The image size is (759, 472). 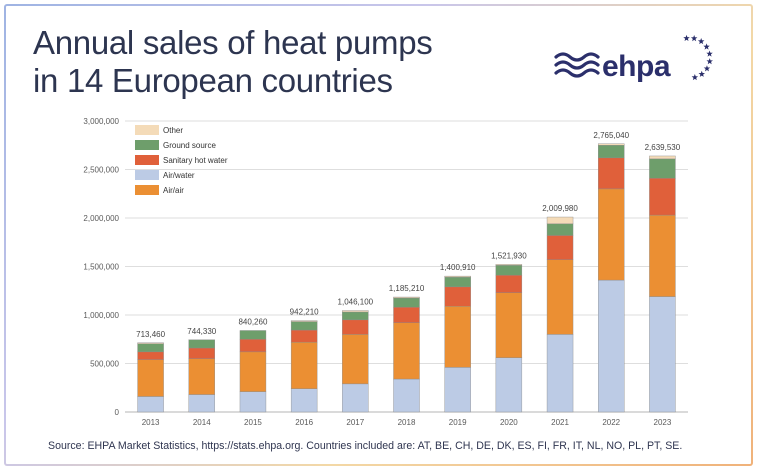 I want to click on legend-label: Air/water, so click(x=179, y=175).